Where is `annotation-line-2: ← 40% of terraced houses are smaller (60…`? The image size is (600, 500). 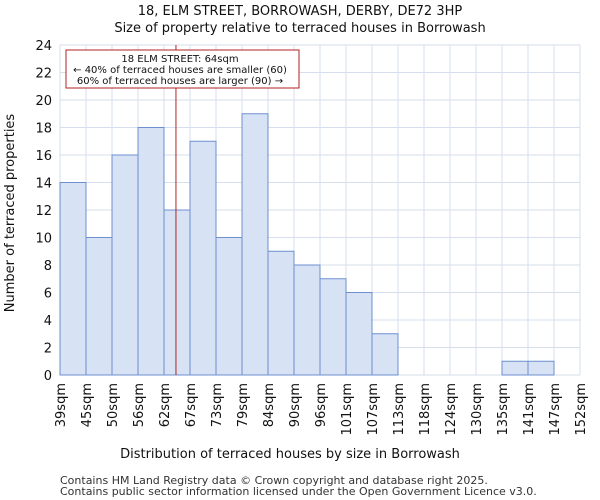 annotation-line-2: ← 40% of terraced houses are smaller (60… is located at coordinates (180, 70).